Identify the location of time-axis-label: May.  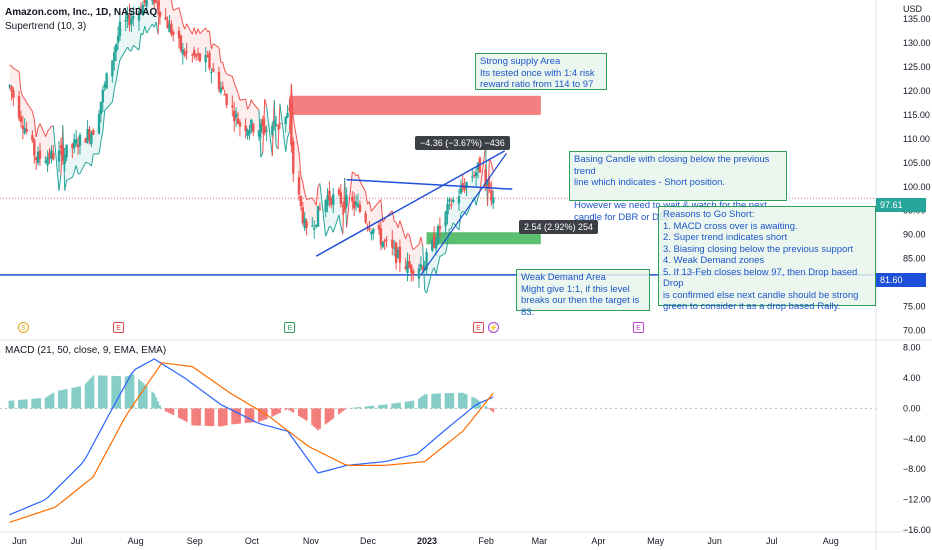
(656, 541).